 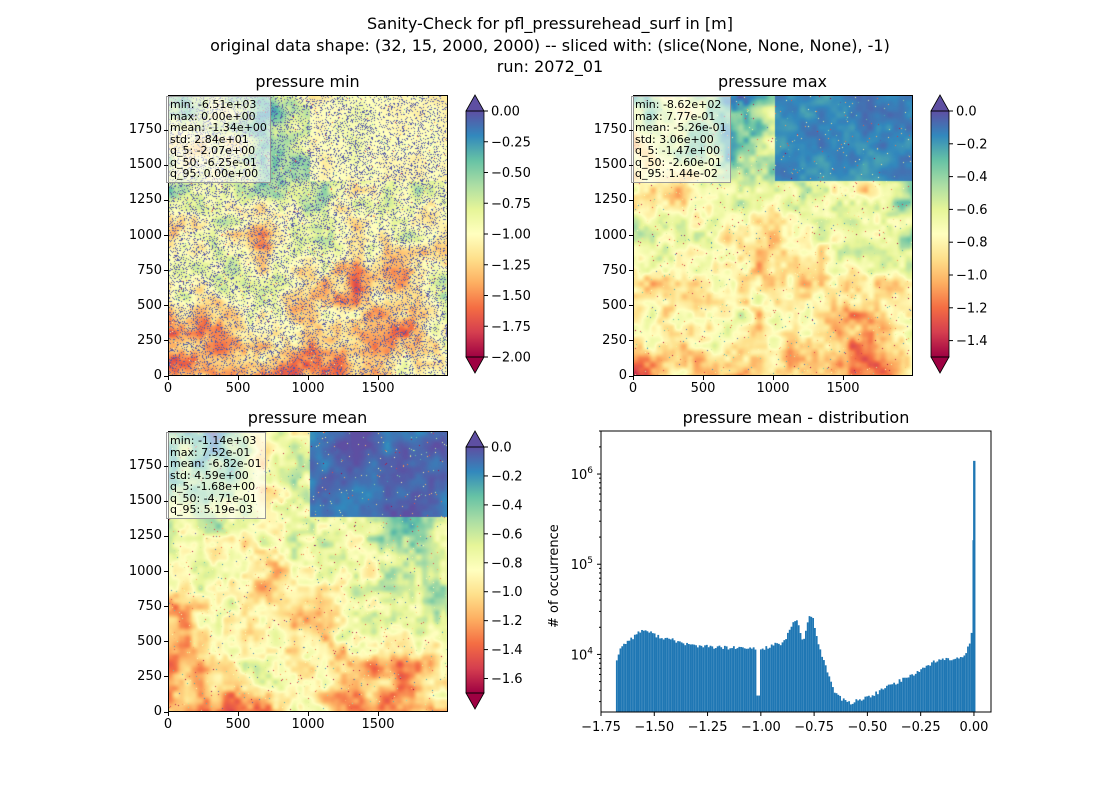 I want to click on stat-line: q_95: 5.19e-03, so click(x=211, y=509).